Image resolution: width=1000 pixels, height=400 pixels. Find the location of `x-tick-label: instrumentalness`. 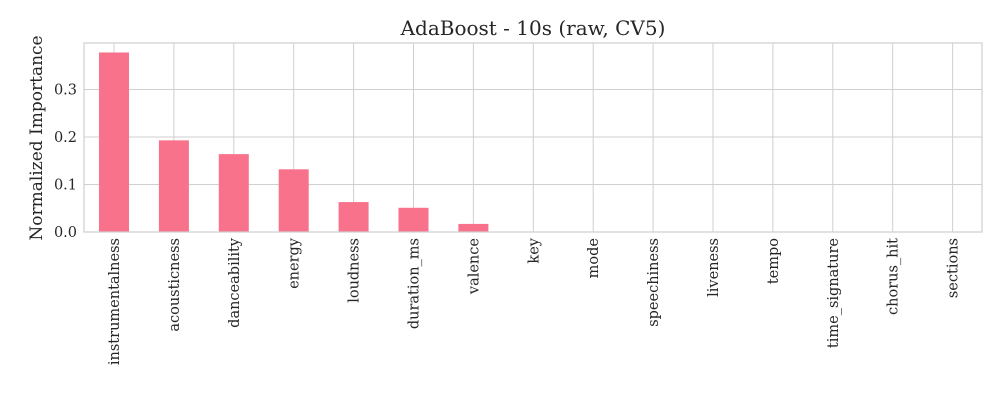

x-tick-label: instrumentalness is located at coordinates (115, 301).